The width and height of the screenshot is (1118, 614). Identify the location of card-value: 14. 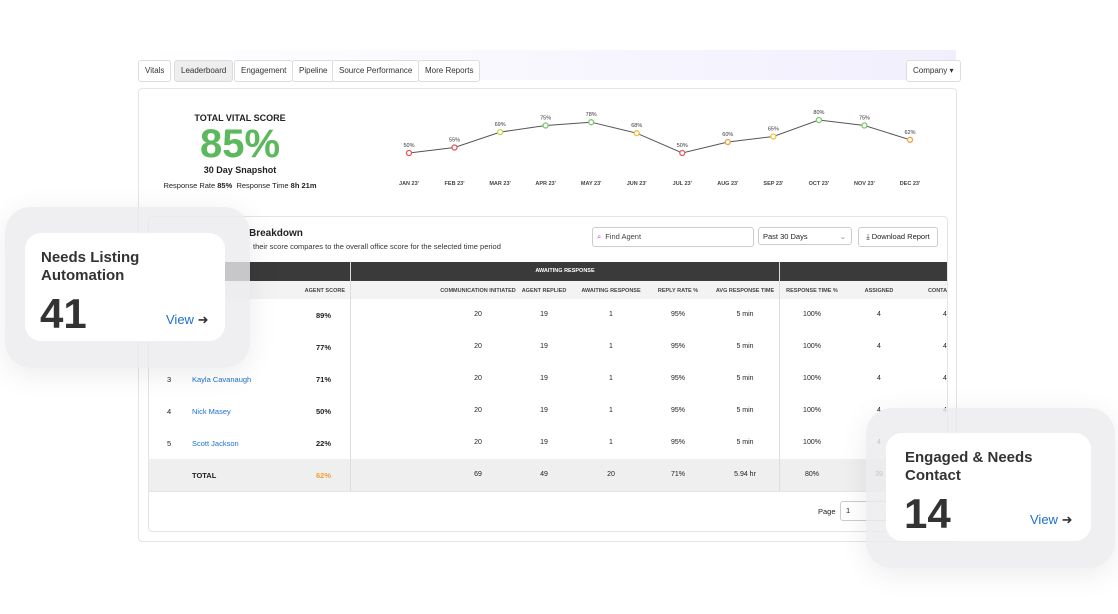
(927, 513).